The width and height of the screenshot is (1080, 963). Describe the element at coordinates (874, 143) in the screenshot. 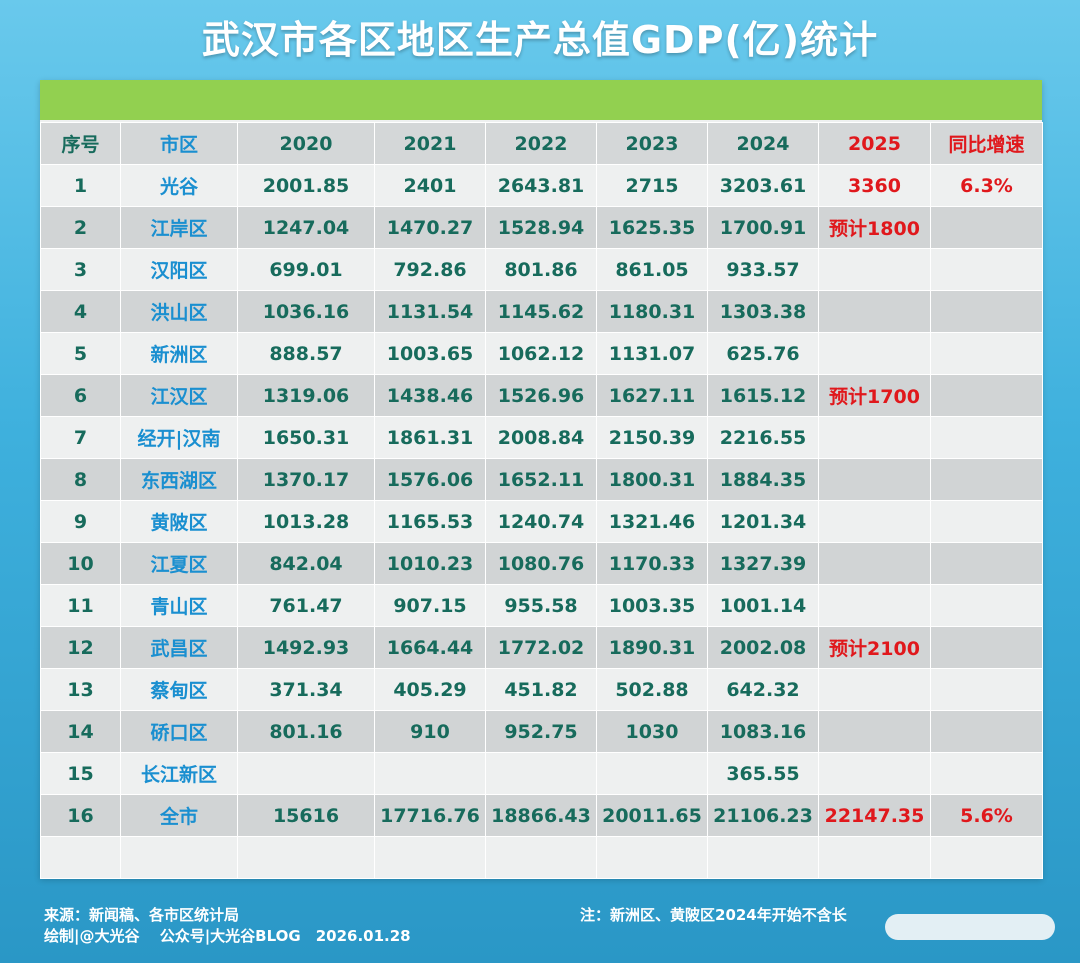

I see `header-2025: 2025` at that location.